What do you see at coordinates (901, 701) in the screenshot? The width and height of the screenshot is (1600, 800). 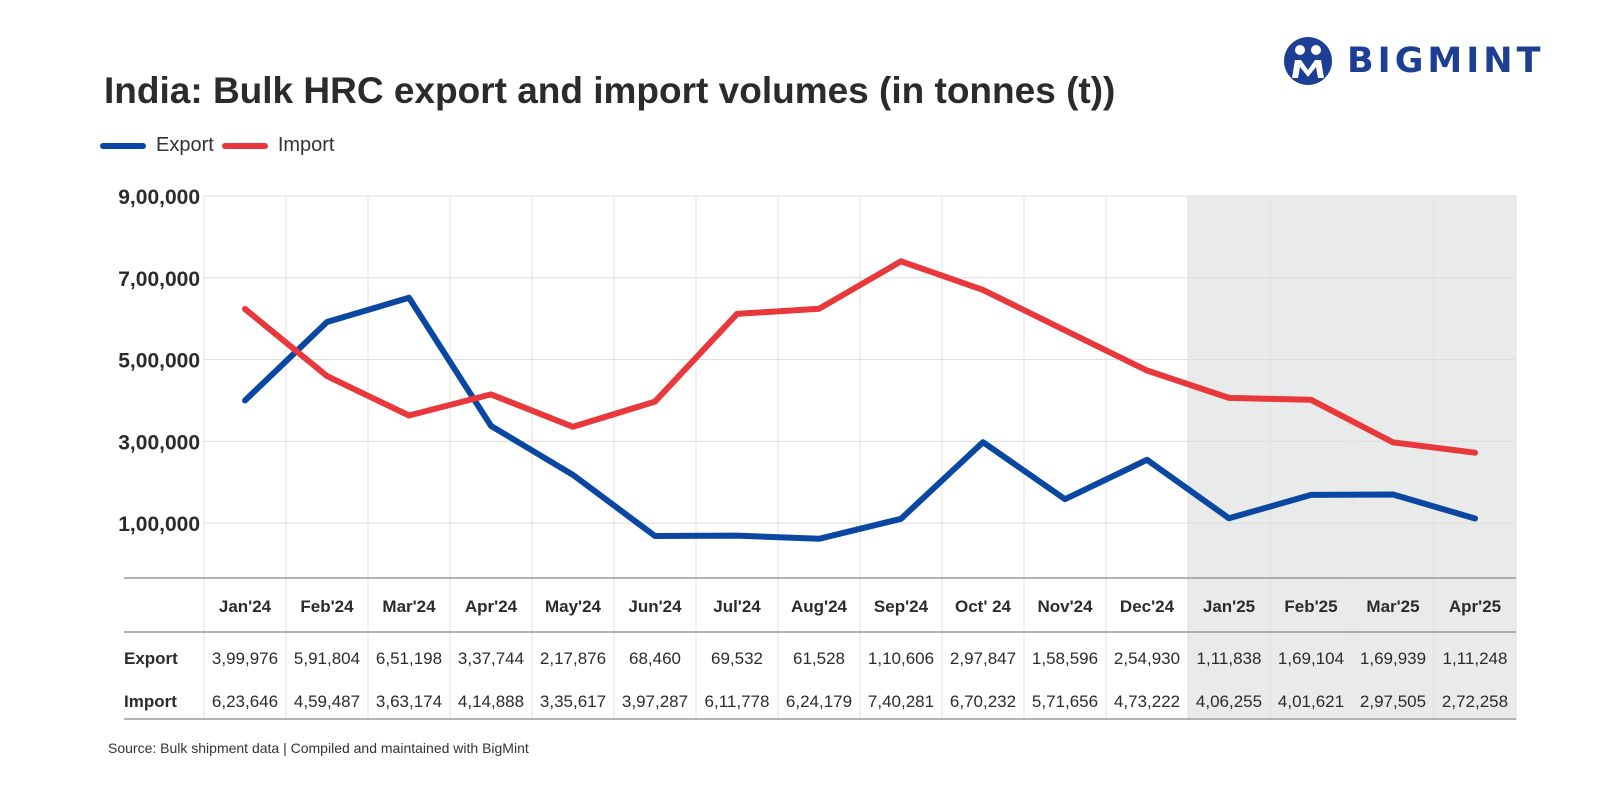 I see `data-label-import: 7,40,281` at bounding box center [901, 701].